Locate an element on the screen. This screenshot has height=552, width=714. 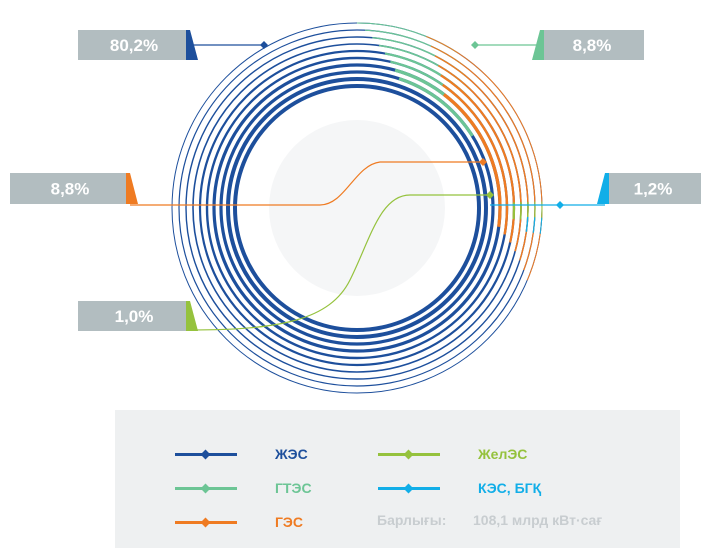
value-label: 1,2% is located at coordinates (653, 189).